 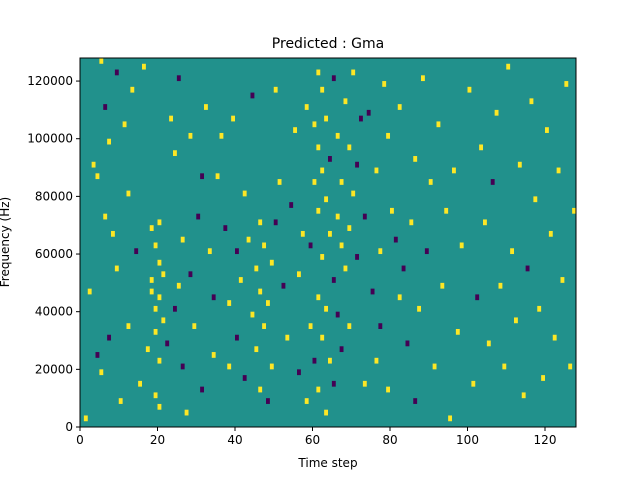 I want to click on y-tick-label: 20000, so click(x=54, y=369).